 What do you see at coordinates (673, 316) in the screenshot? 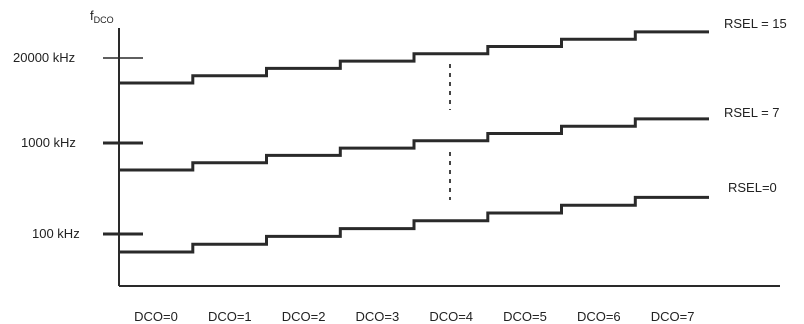
I see `x-tick-label: DCO=7` at bounding box center [673, 316].